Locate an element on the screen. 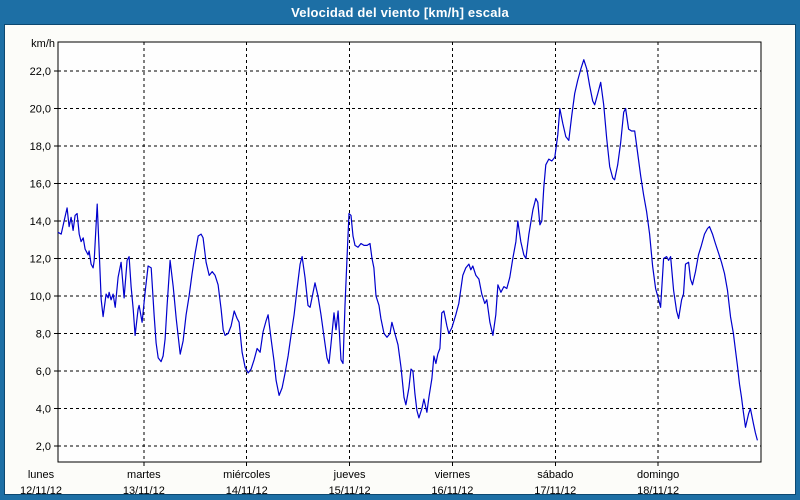  day-name-label: lunes is located at coordinates (41, 475).